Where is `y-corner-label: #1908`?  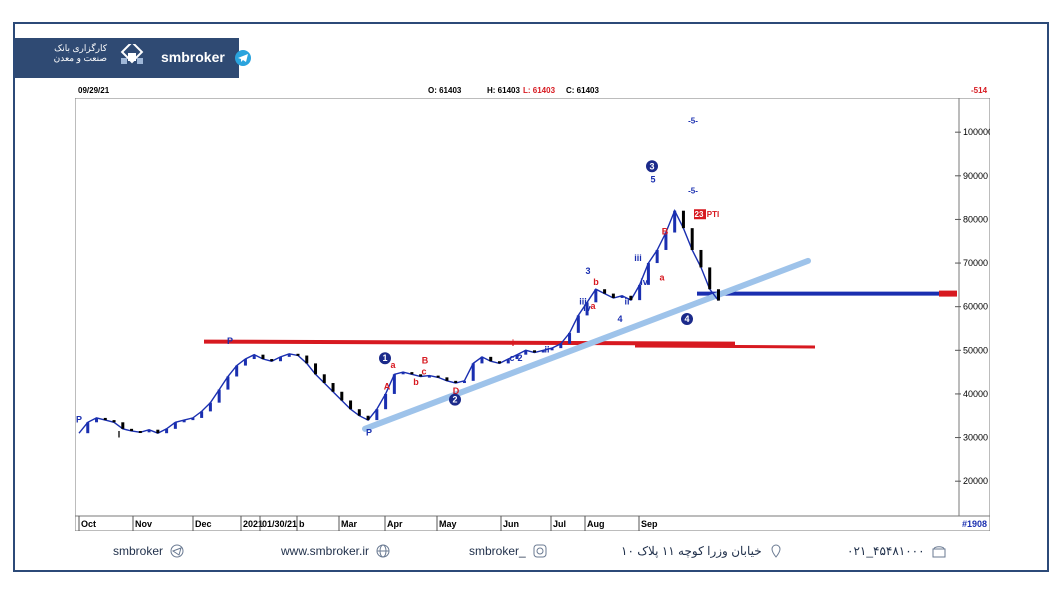 y-corner-label: #1908 is located at coordinates (974, 524).